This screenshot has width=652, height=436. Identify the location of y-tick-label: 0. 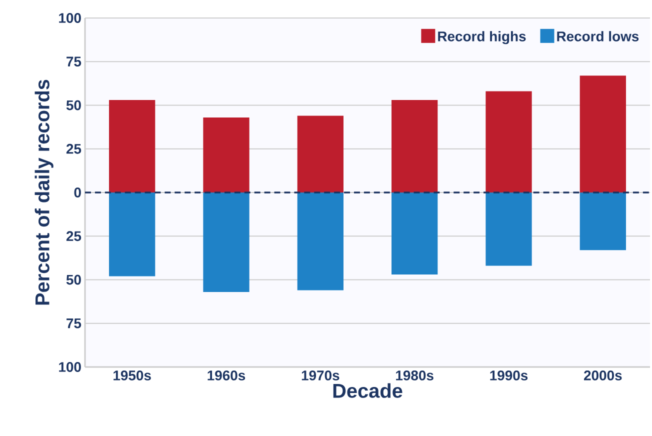
(77, 193).